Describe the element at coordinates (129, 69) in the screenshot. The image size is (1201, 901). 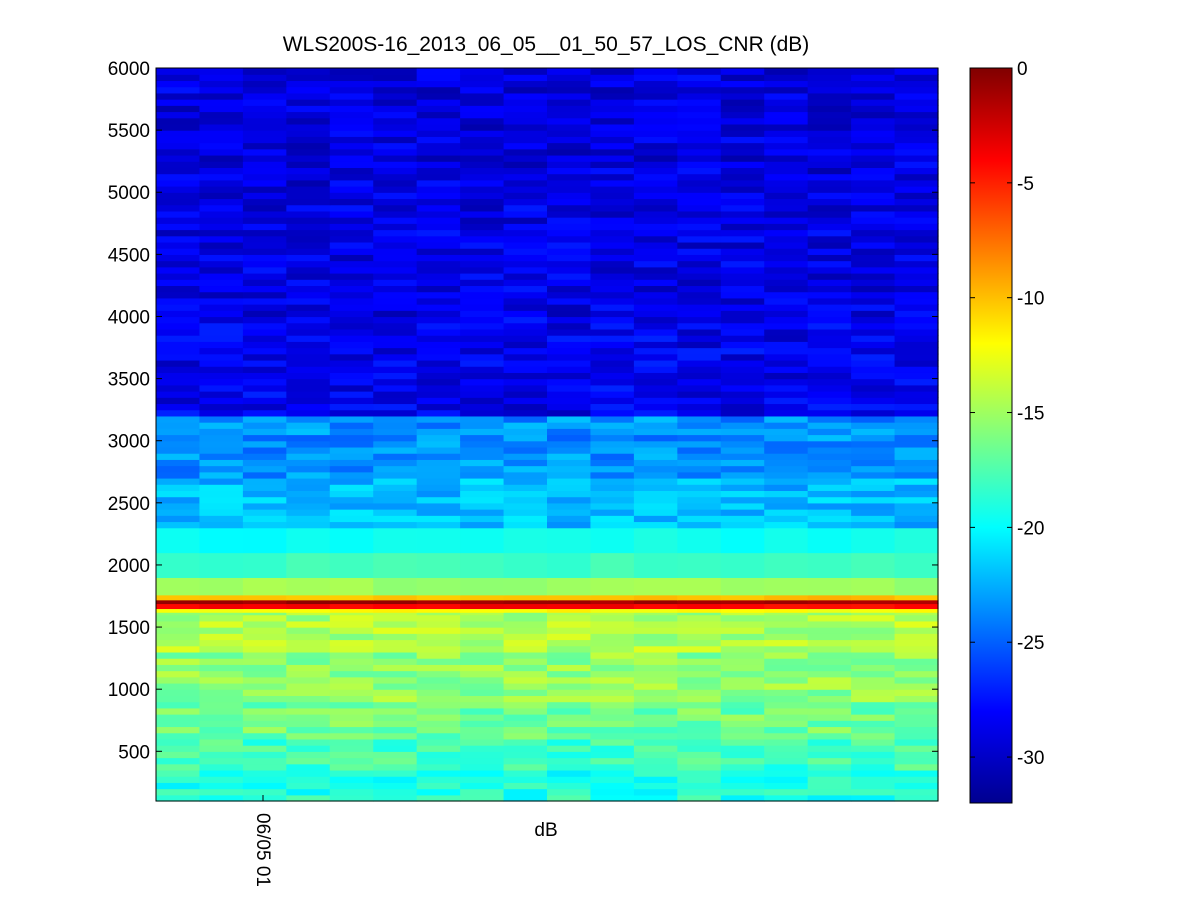
I see `y-tick-label: 6000` at that location.